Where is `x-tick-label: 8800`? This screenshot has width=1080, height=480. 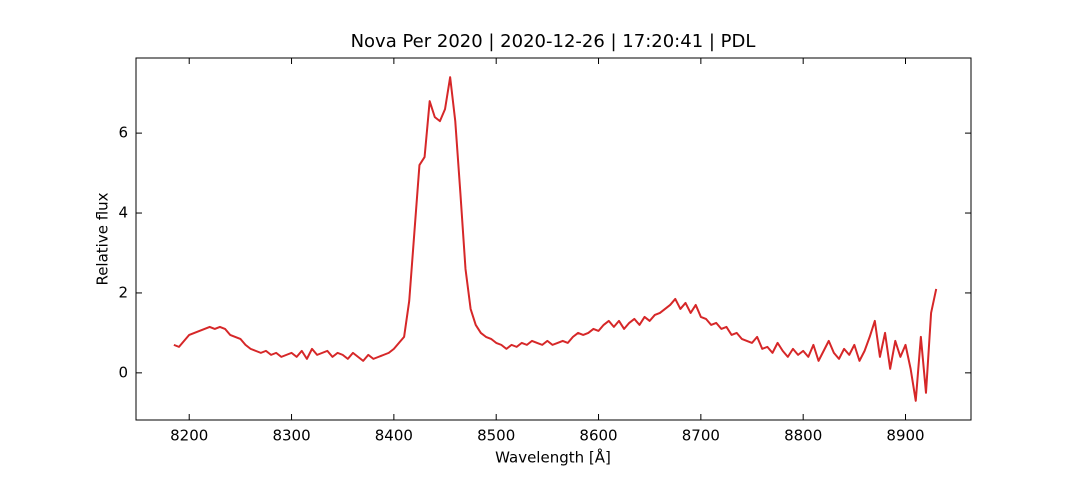
x-tick-label: 8800 is located at coordinates (803, 436).